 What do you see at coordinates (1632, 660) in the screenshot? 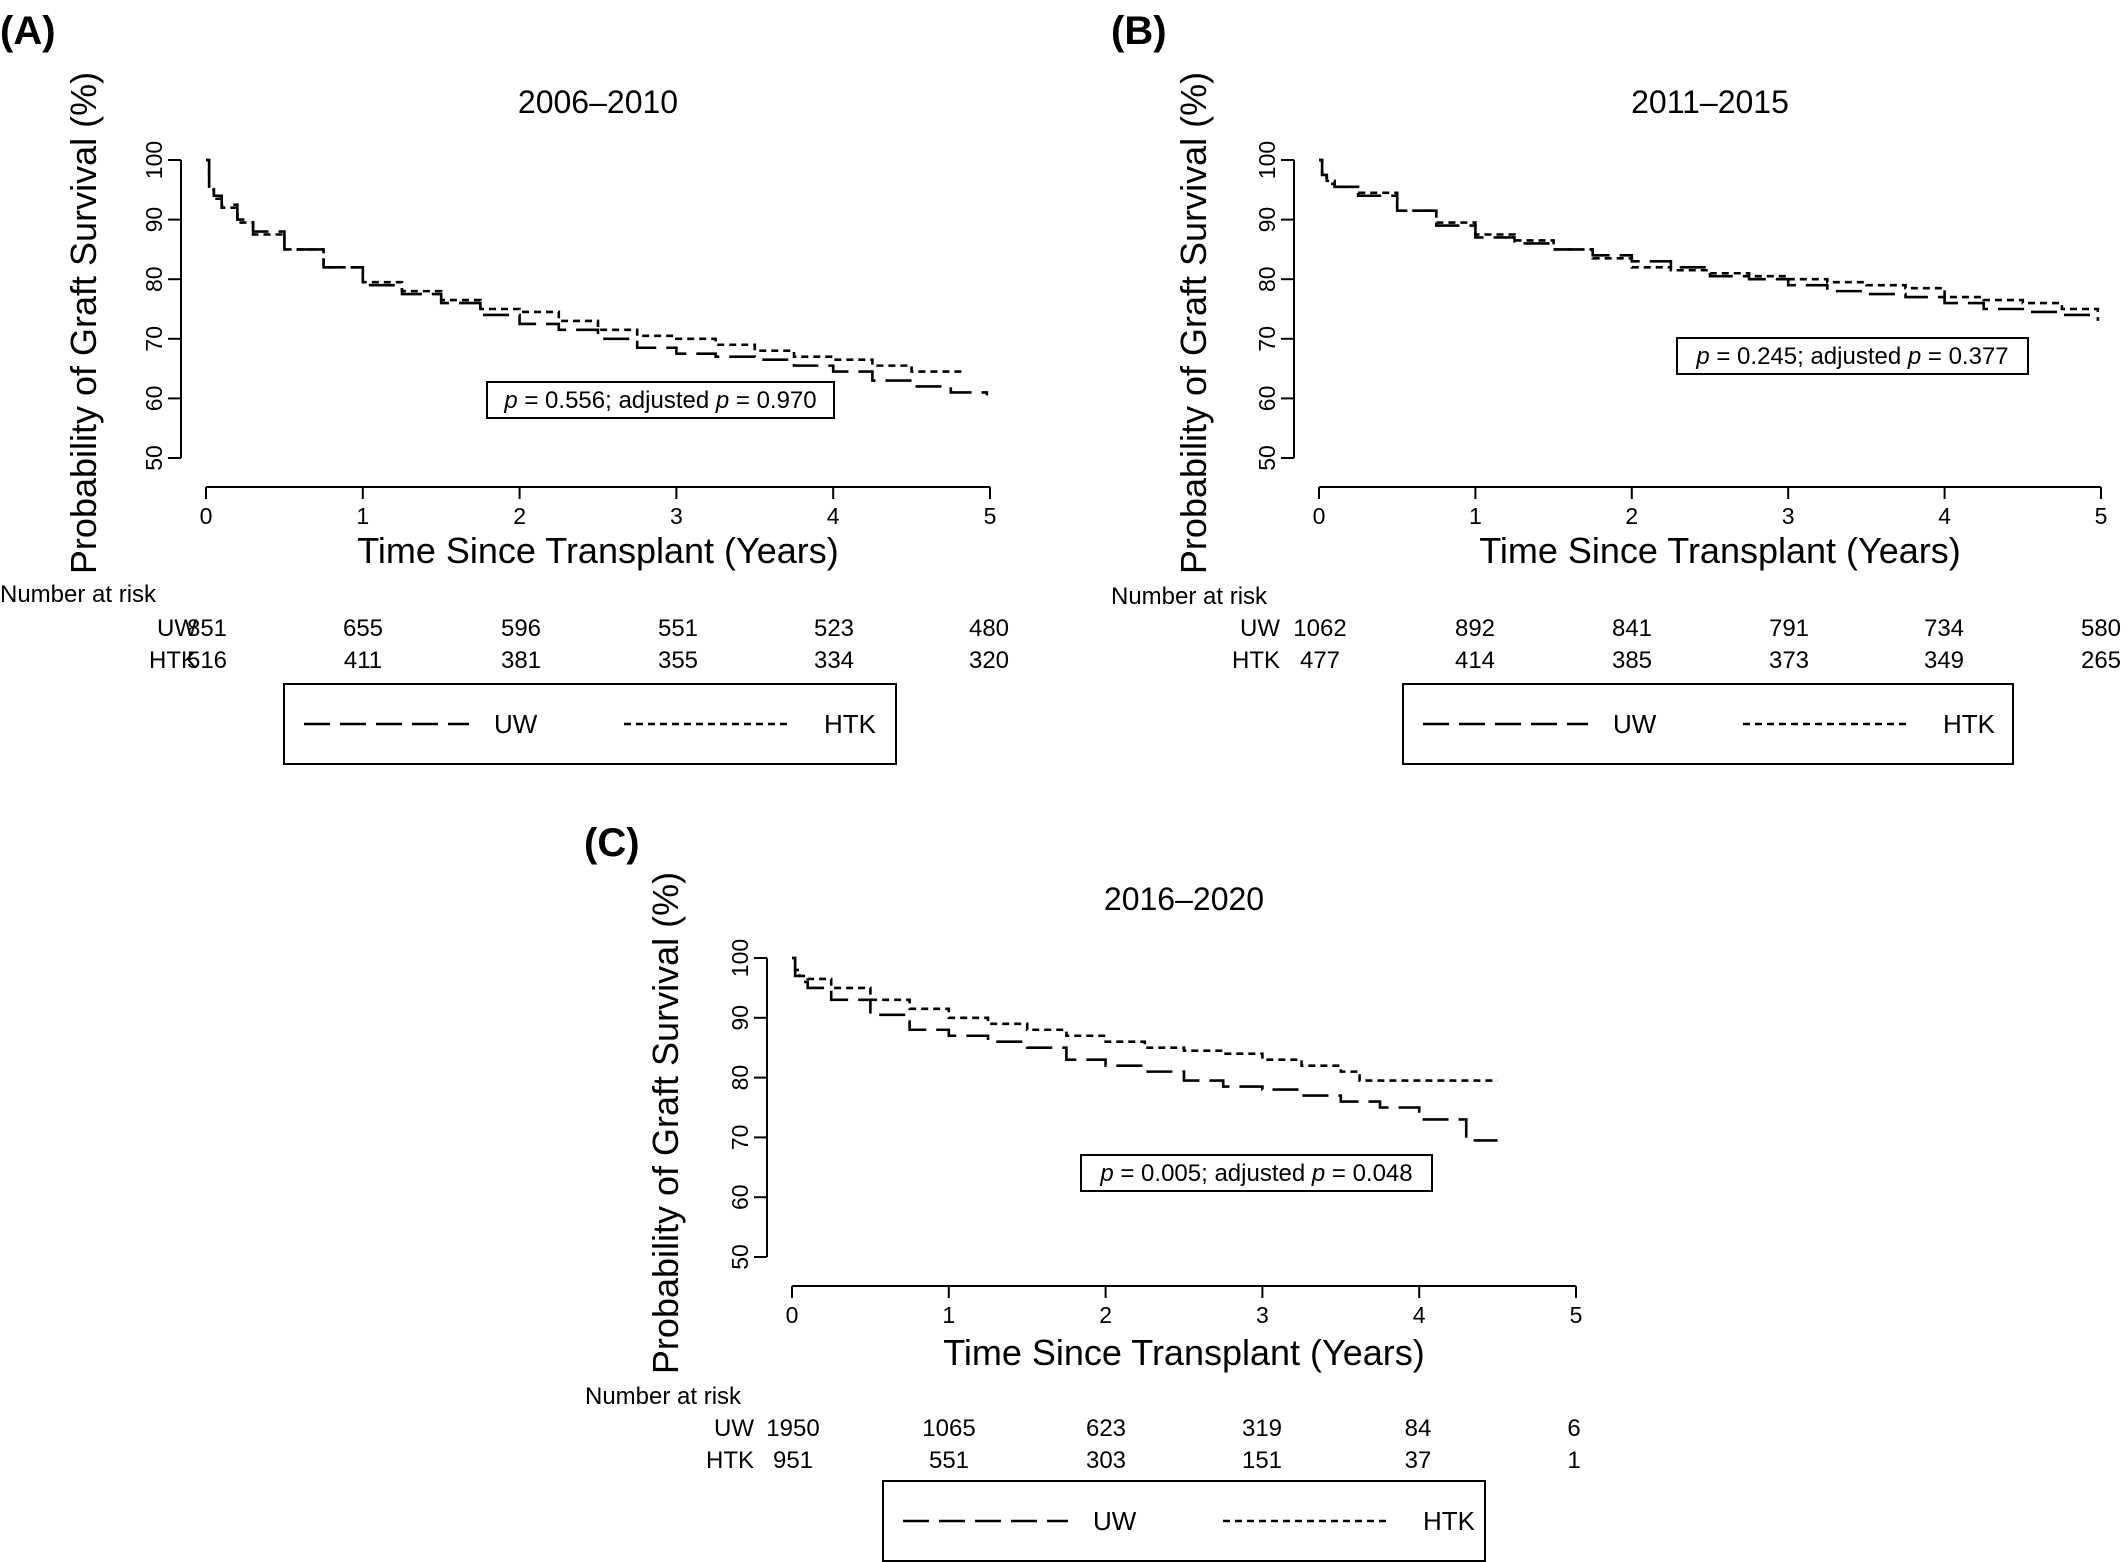
I see `risk-count: 385` at bounding box center [1632, 660].